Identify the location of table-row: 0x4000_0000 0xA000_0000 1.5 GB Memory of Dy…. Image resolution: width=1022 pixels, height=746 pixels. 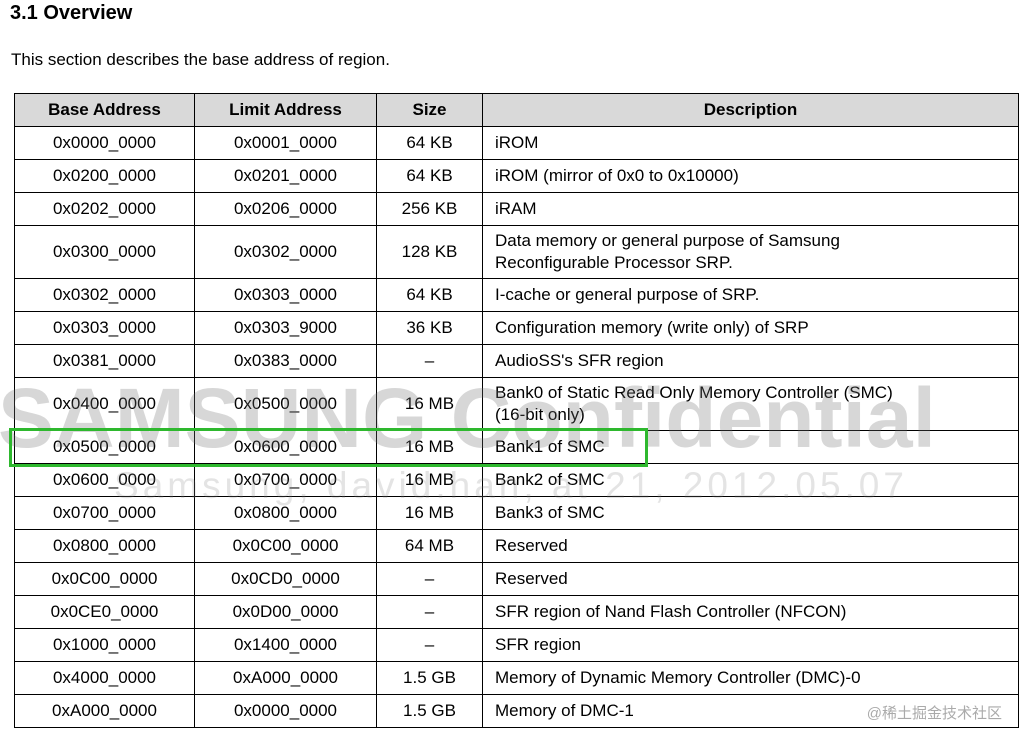
(516, 678).